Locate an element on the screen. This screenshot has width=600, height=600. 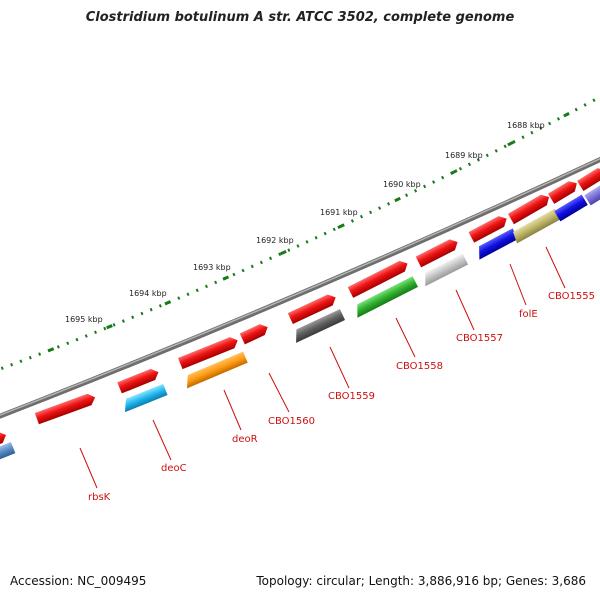
gene-steel is located at coordinates (8, 454).